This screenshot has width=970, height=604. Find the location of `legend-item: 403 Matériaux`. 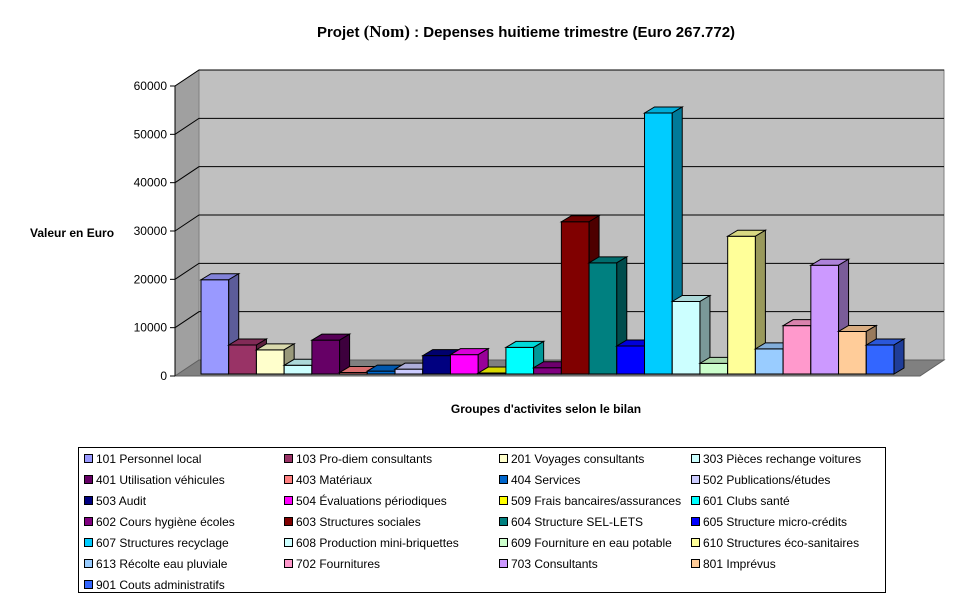

legend-item: 403 Matériaux is located at coordinates (328, 480).